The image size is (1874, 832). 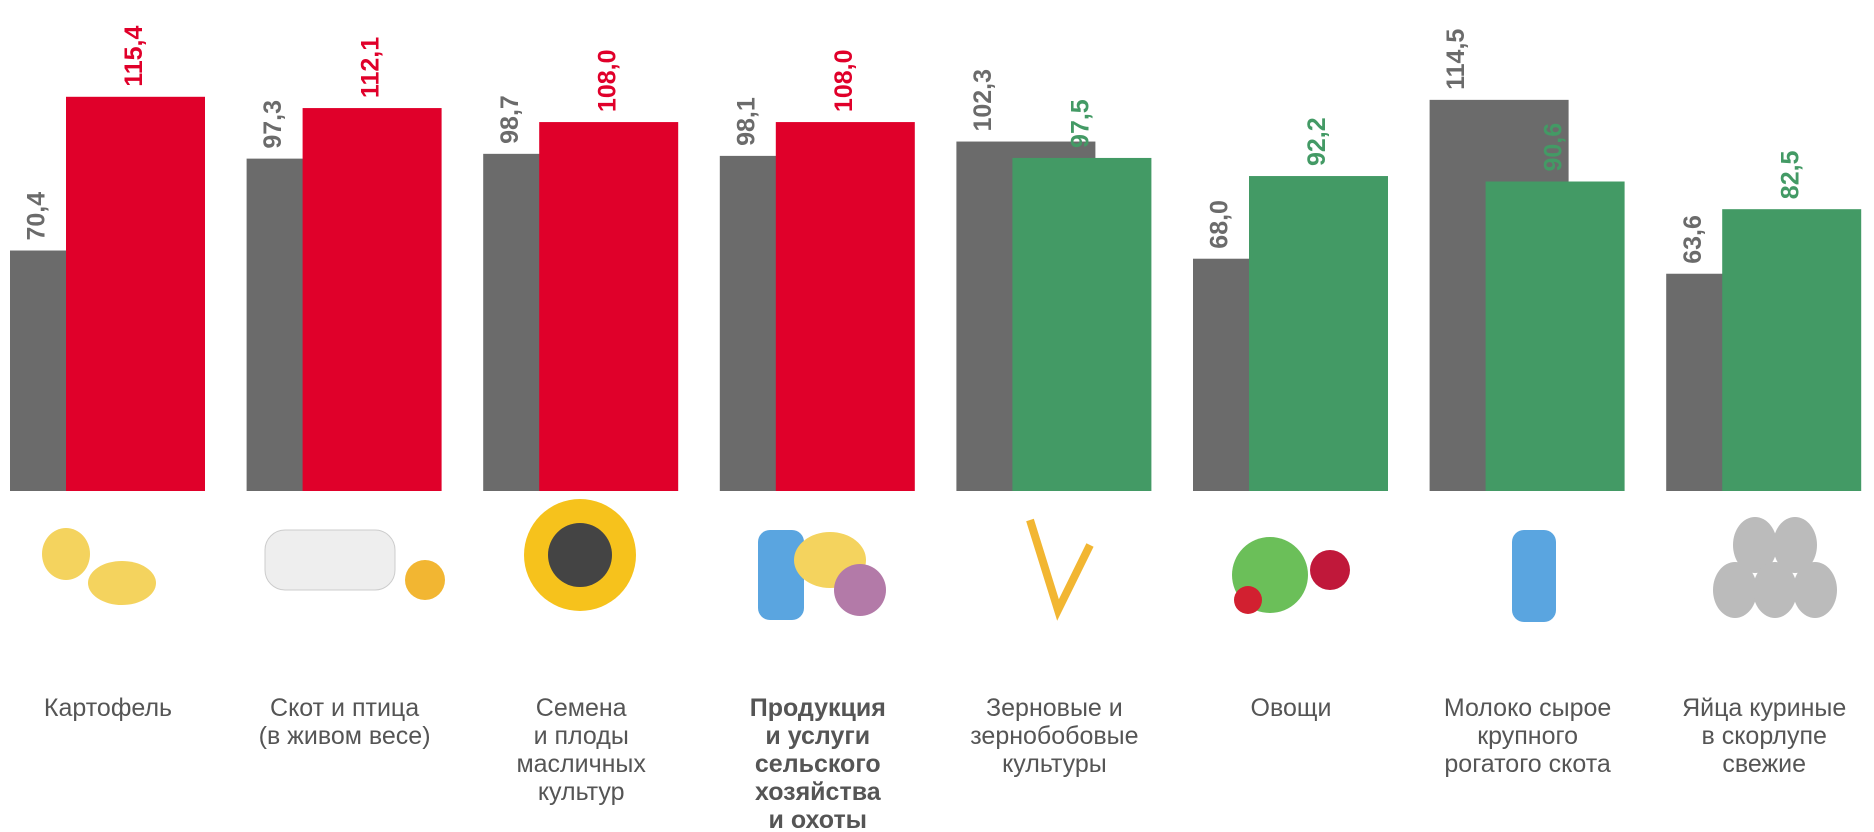 What do you see at coordinates (273, 124) in the screenshot?
I see `value-label: 97,3` at bounding box center [273, 124].